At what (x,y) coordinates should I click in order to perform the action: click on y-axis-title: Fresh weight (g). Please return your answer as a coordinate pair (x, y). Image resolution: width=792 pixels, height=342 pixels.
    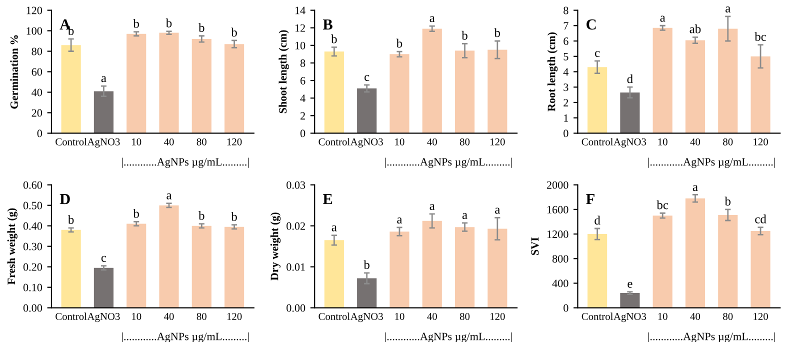
    Looking at the image, I should click on (12, 246).